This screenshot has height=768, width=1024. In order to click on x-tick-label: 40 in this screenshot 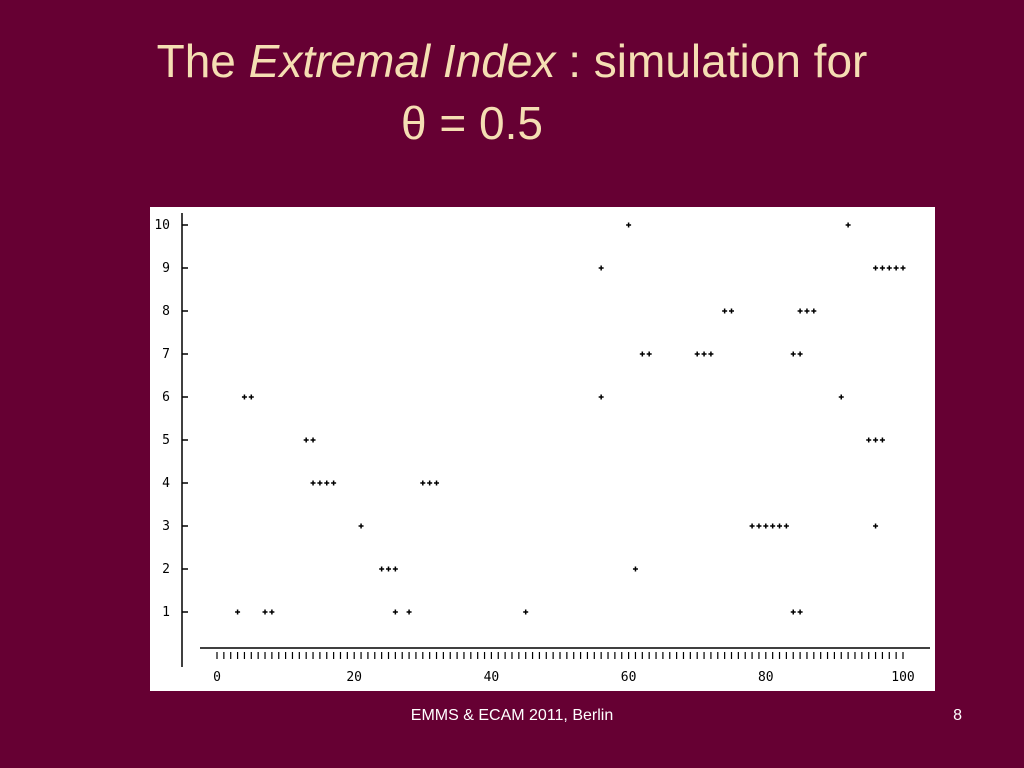, I will do `click(492, 677)`.